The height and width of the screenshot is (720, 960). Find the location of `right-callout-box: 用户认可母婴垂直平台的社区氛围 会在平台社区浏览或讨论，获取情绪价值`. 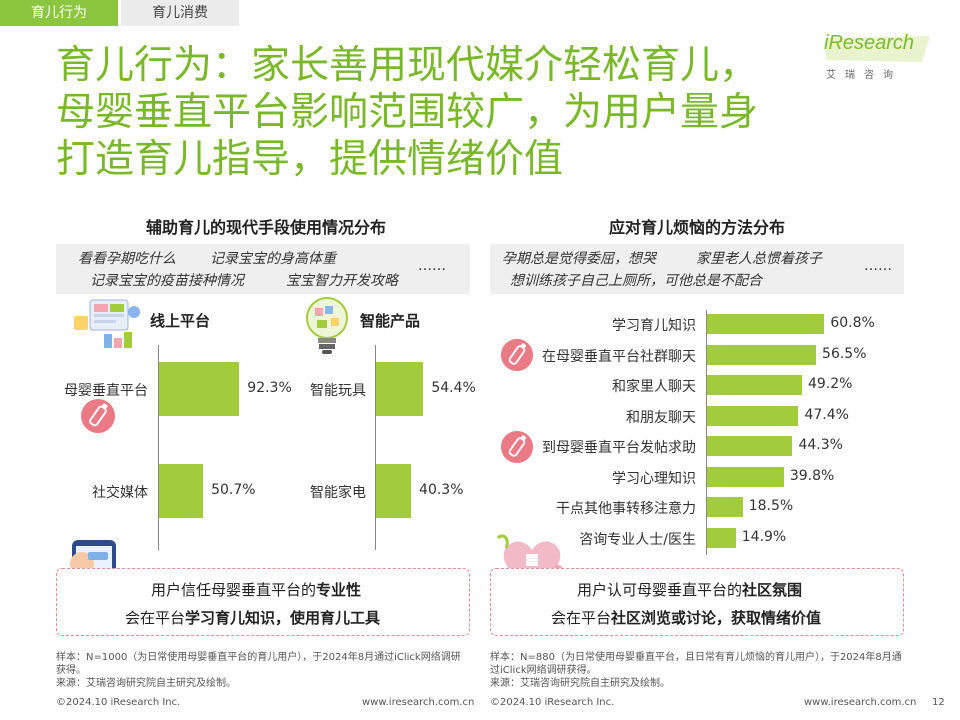

right-callout-box: 用户认可母婴垂直平台的社区氛围 会在平台社区浏览或讨论，获取情绪价值 is located at coordinates (697, 602).